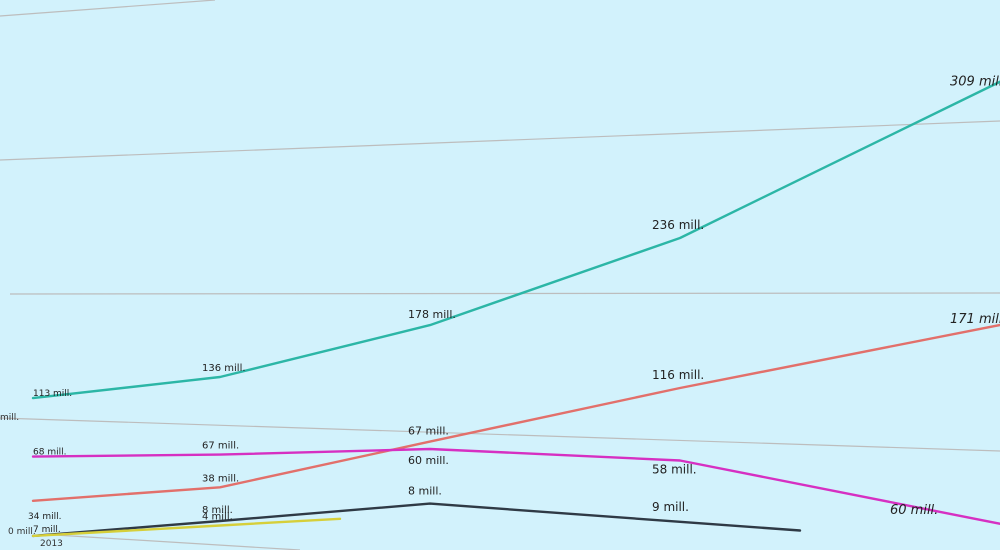  I want to click on data-label: 136 mill., so click(224, 368).